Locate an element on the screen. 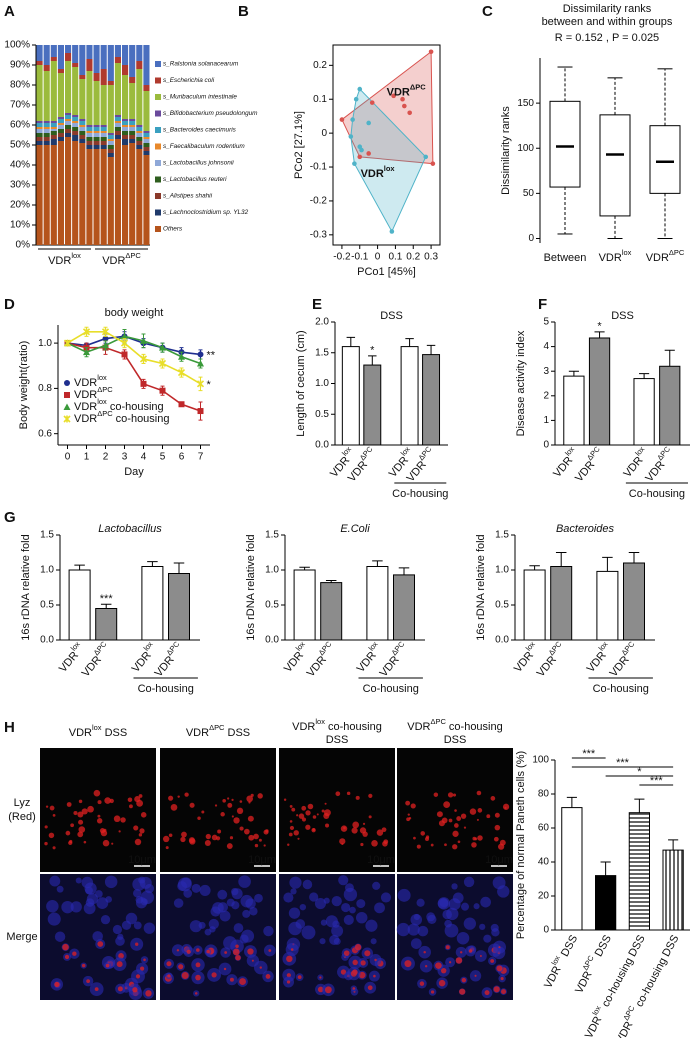  y-tick-label: 50 is located at coordinates (529, 193).